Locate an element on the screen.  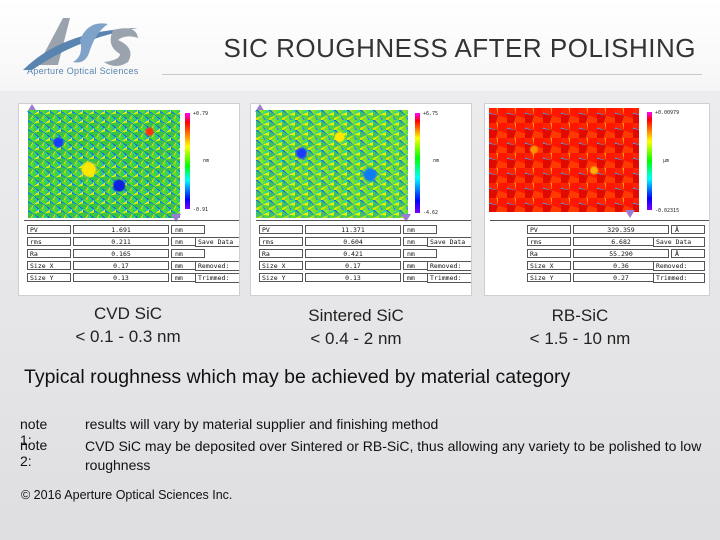
scale-max: +0.00979 is located at coordinates (667, 113).